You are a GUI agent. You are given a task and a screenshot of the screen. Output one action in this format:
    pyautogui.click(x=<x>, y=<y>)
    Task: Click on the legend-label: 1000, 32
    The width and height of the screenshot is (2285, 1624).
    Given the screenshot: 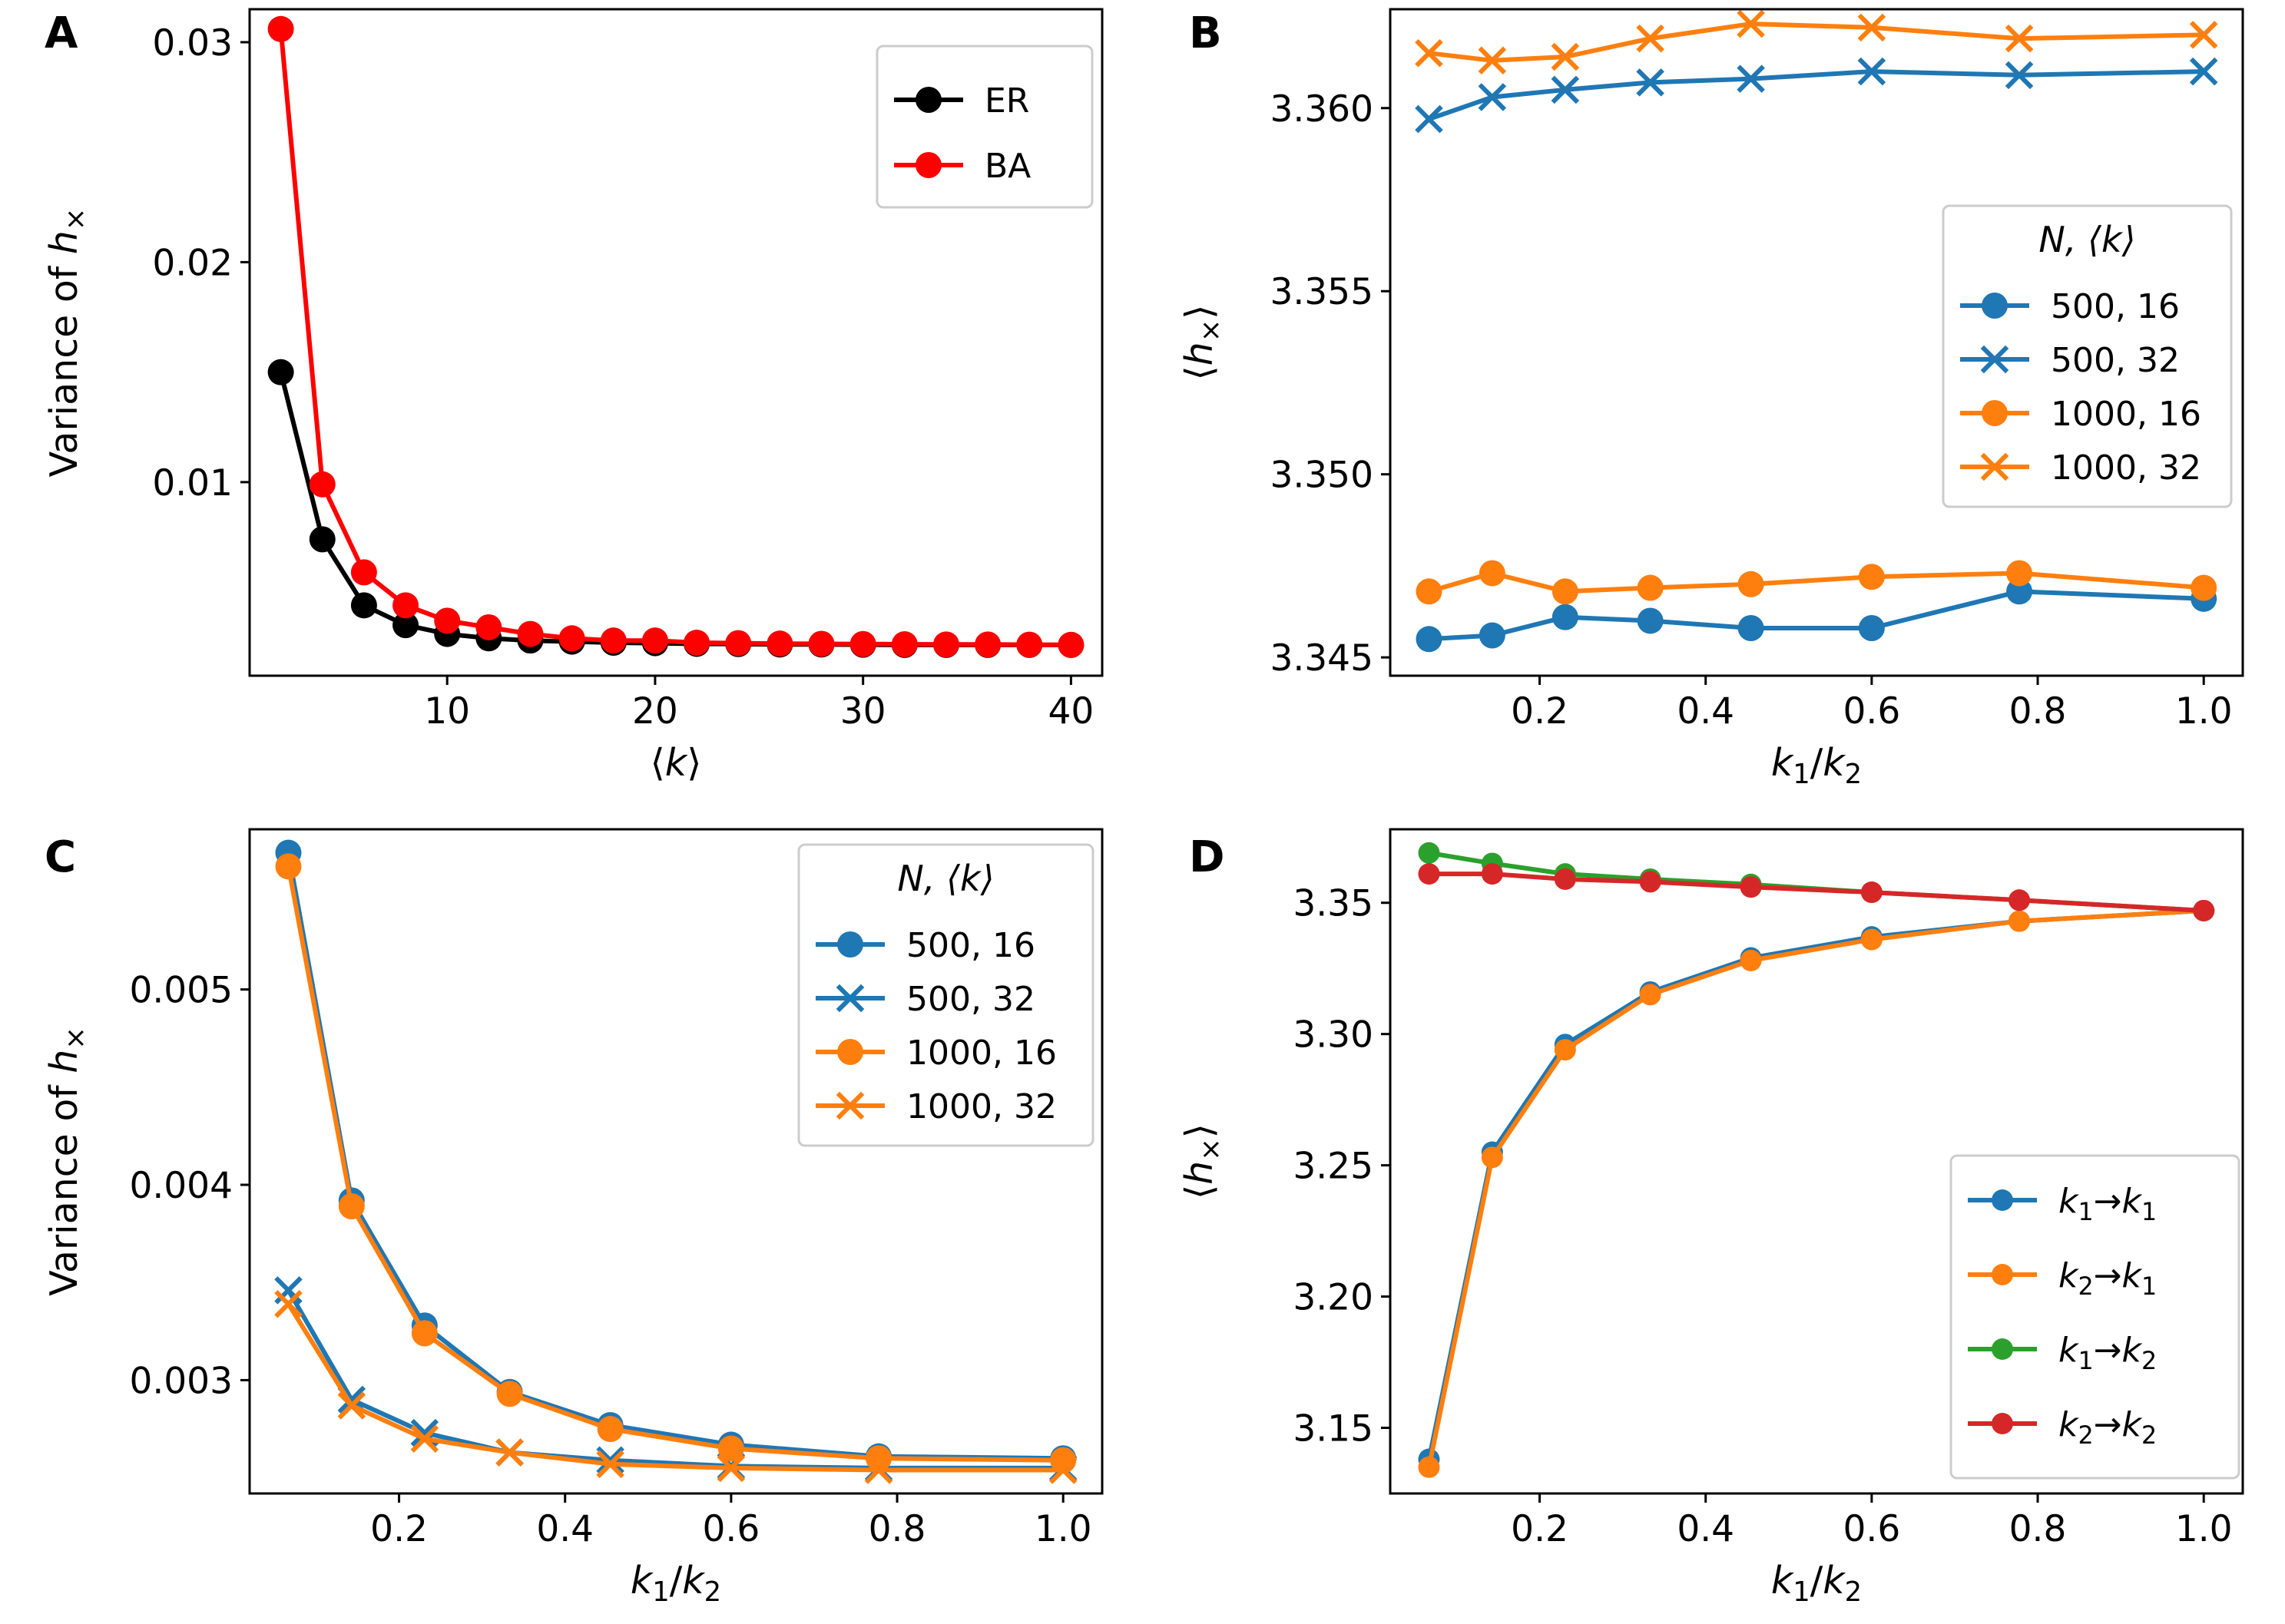 What is the action you would take?
    pyautogui.click(x=982, y=1106)
    